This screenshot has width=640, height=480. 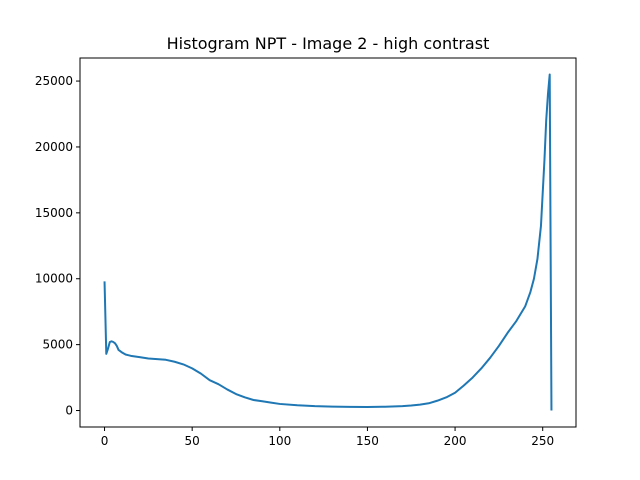 I want to click on y-tick-label: 20000, so click(x=54, y=147).